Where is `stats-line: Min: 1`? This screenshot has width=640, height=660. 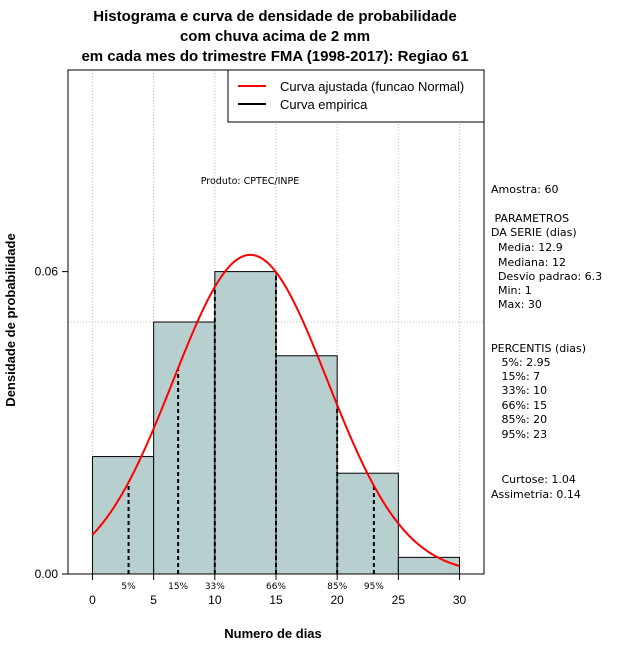 stats-line: Min: 1 is located at coordinates (511, 290).